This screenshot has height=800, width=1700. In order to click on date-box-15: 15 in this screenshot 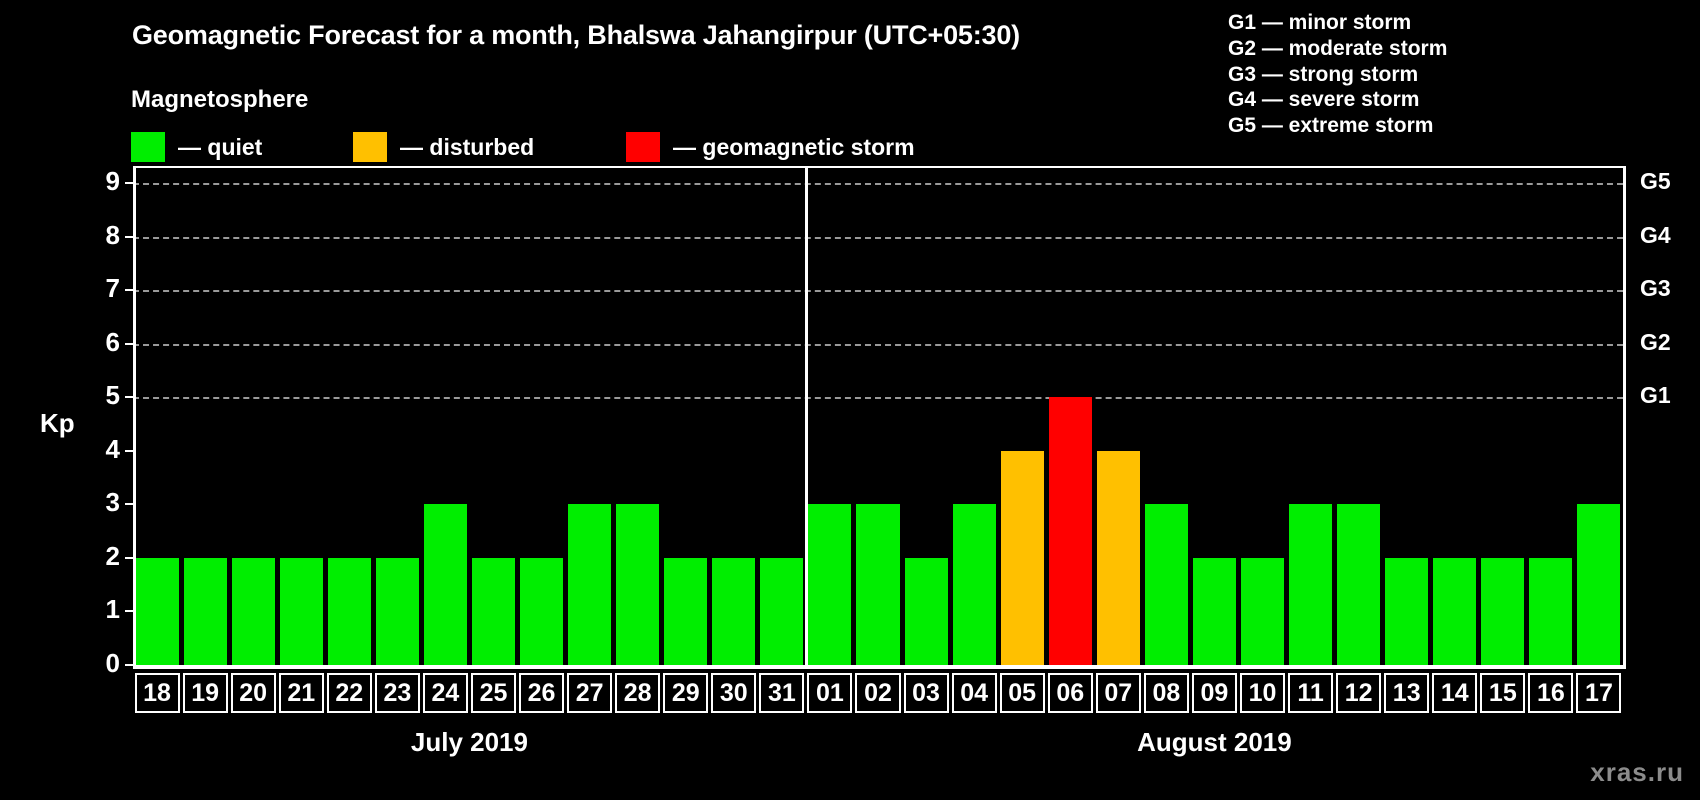, I will do `click(1503, 693)`.